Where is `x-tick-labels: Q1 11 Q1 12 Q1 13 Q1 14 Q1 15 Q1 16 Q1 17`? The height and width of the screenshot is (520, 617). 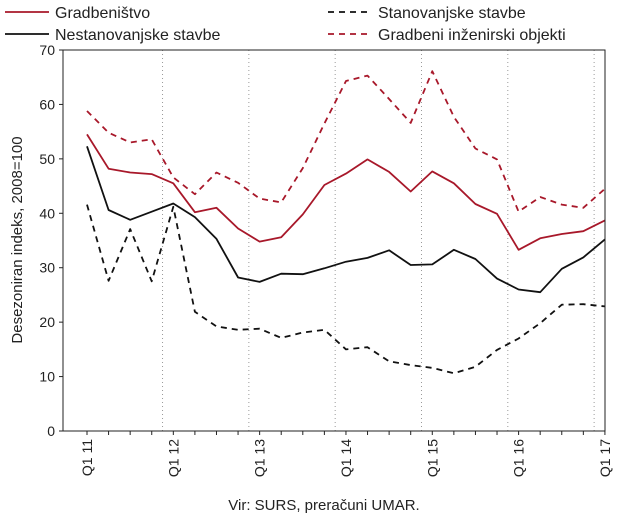
x-tick-labels: Q1 11 Q1 12 Q1 13 Q1 14 Q1 15 Q1 16 Q1 17 is located at coordinates (346, 458).